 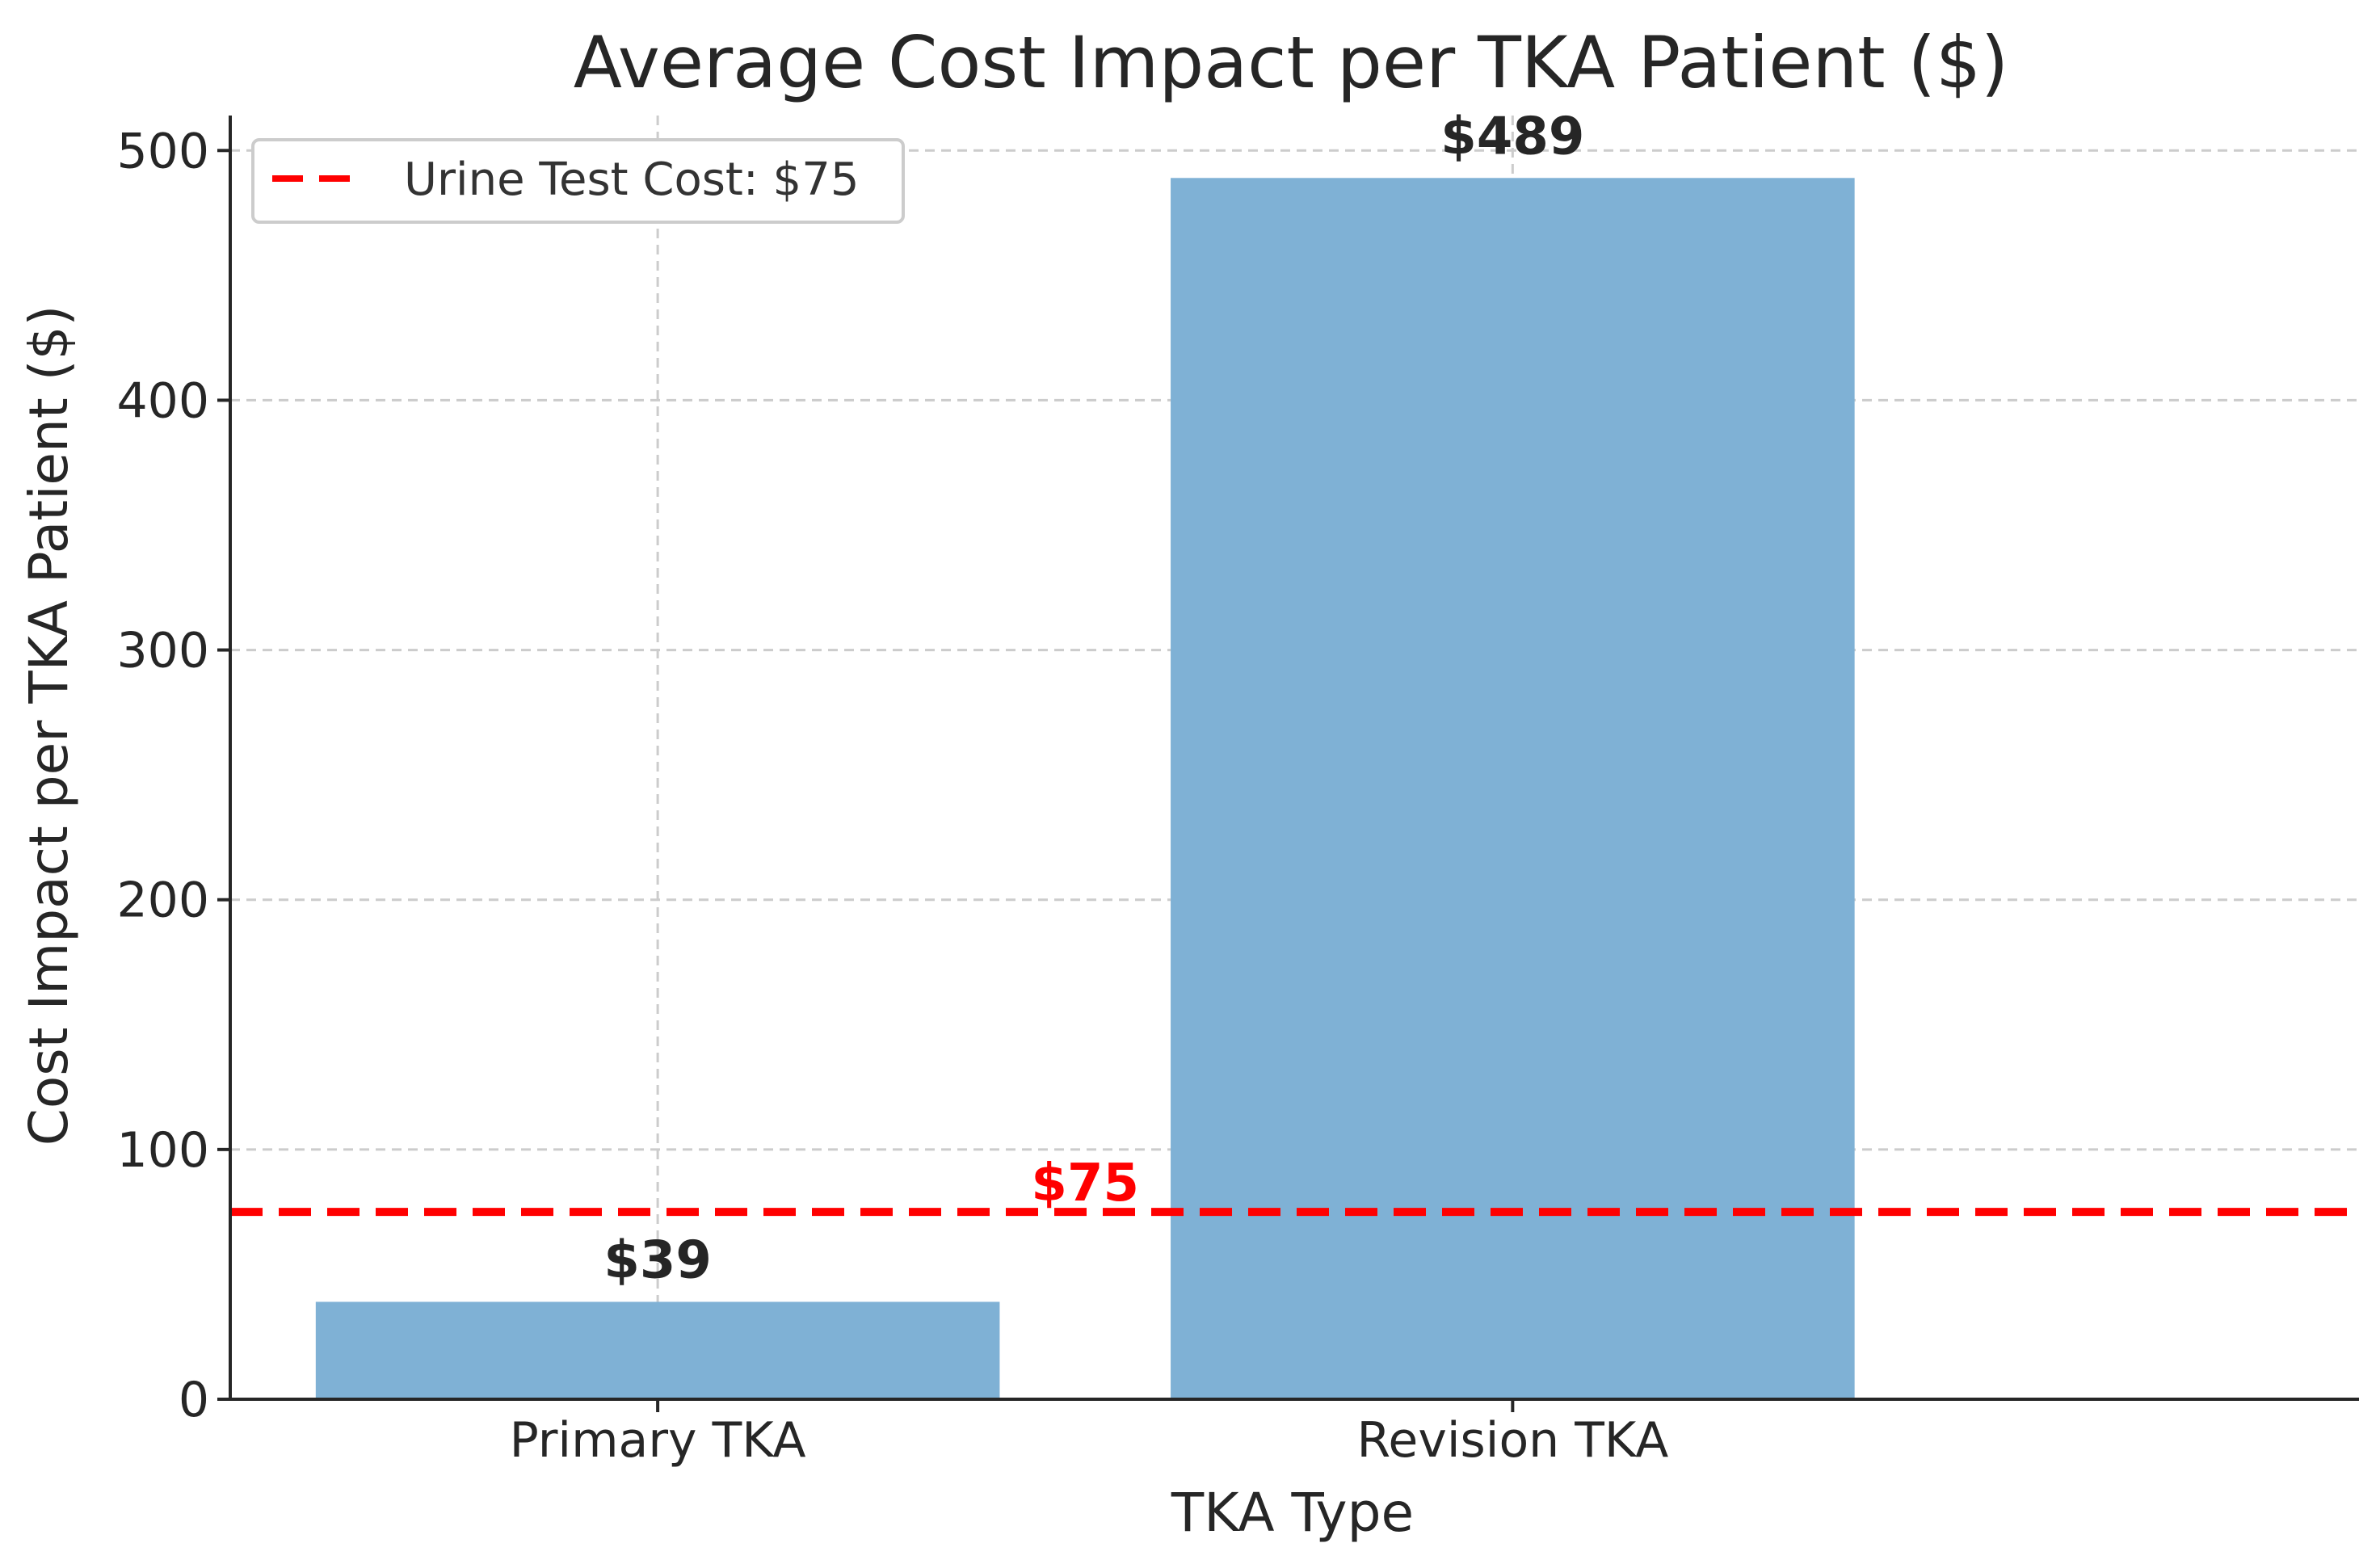 I want to click on reference-line-group: $75, so click(x=1294, y=1185).